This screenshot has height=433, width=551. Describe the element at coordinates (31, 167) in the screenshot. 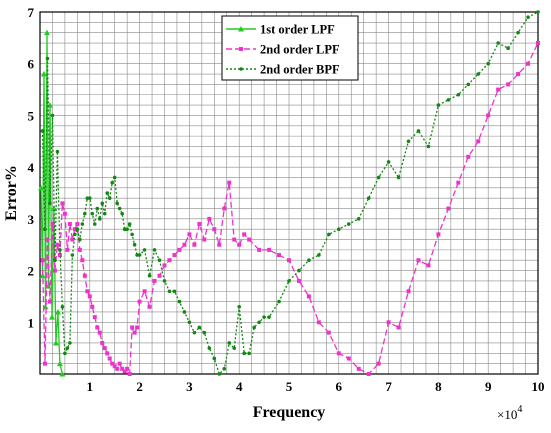

I see `y-tick-label: 4` at that location.